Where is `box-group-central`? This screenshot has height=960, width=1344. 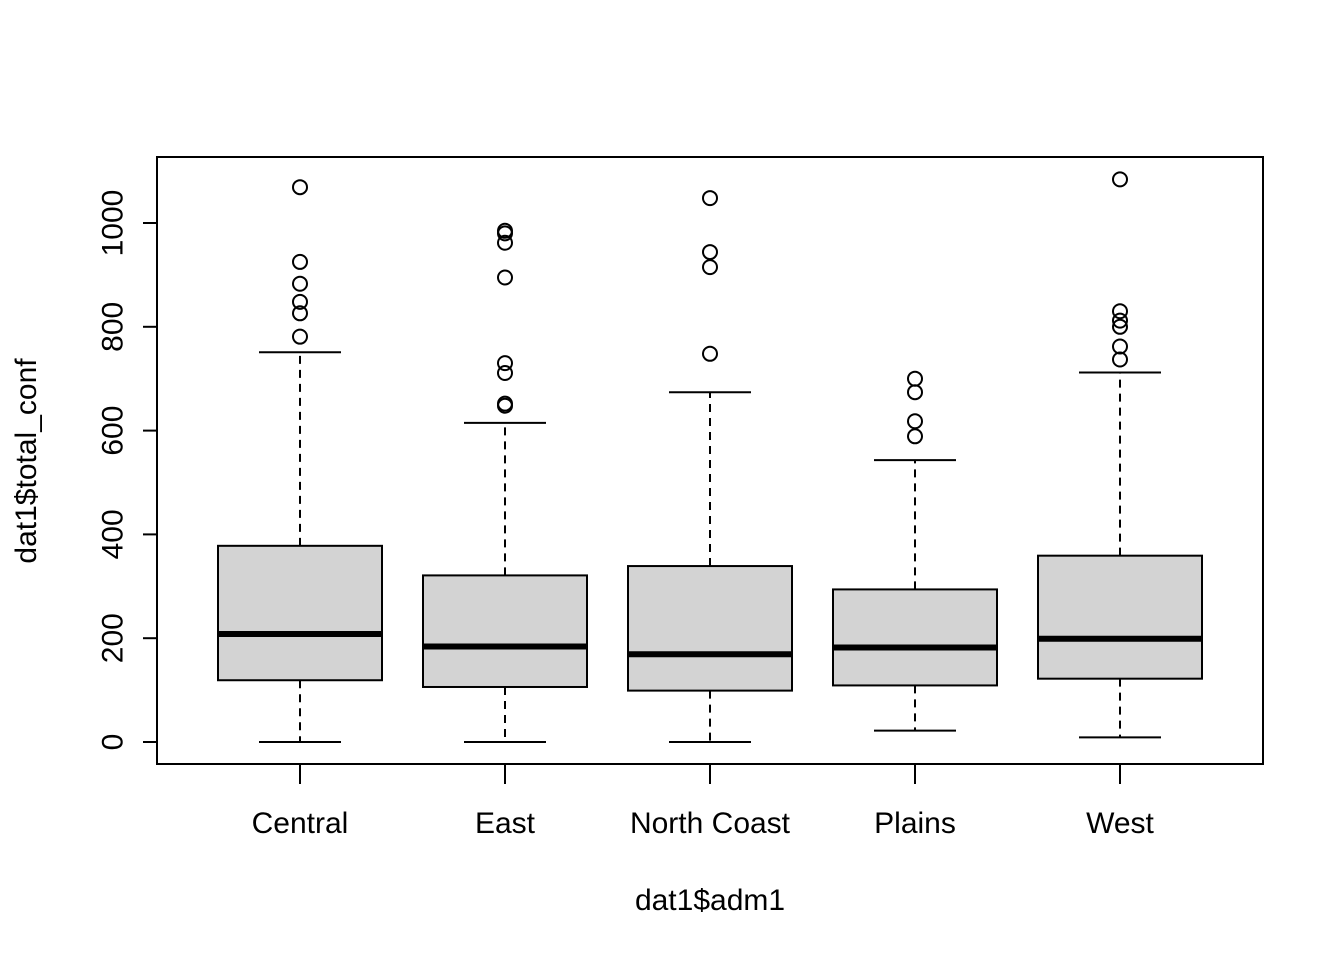
box-group-central is located at coordinates (300, 461).